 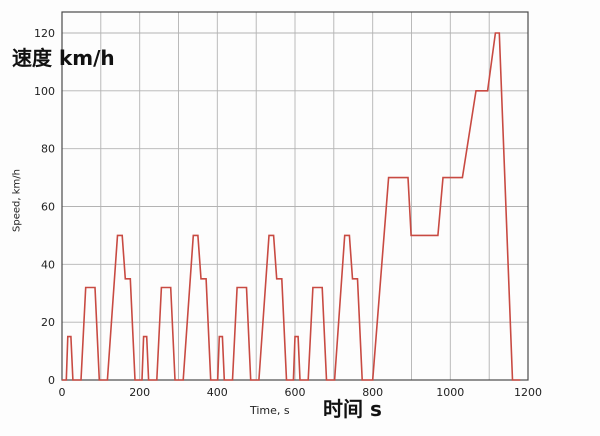 I want to click on y-tick-label: 80, so click(x=48, y=149).